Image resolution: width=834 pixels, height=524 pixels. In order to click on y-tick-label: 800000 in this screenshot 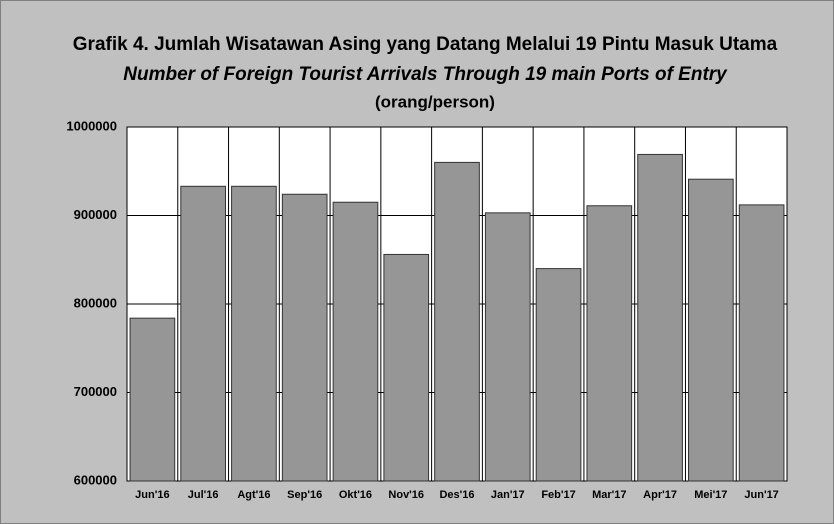, I will do `click(95, 302)`.